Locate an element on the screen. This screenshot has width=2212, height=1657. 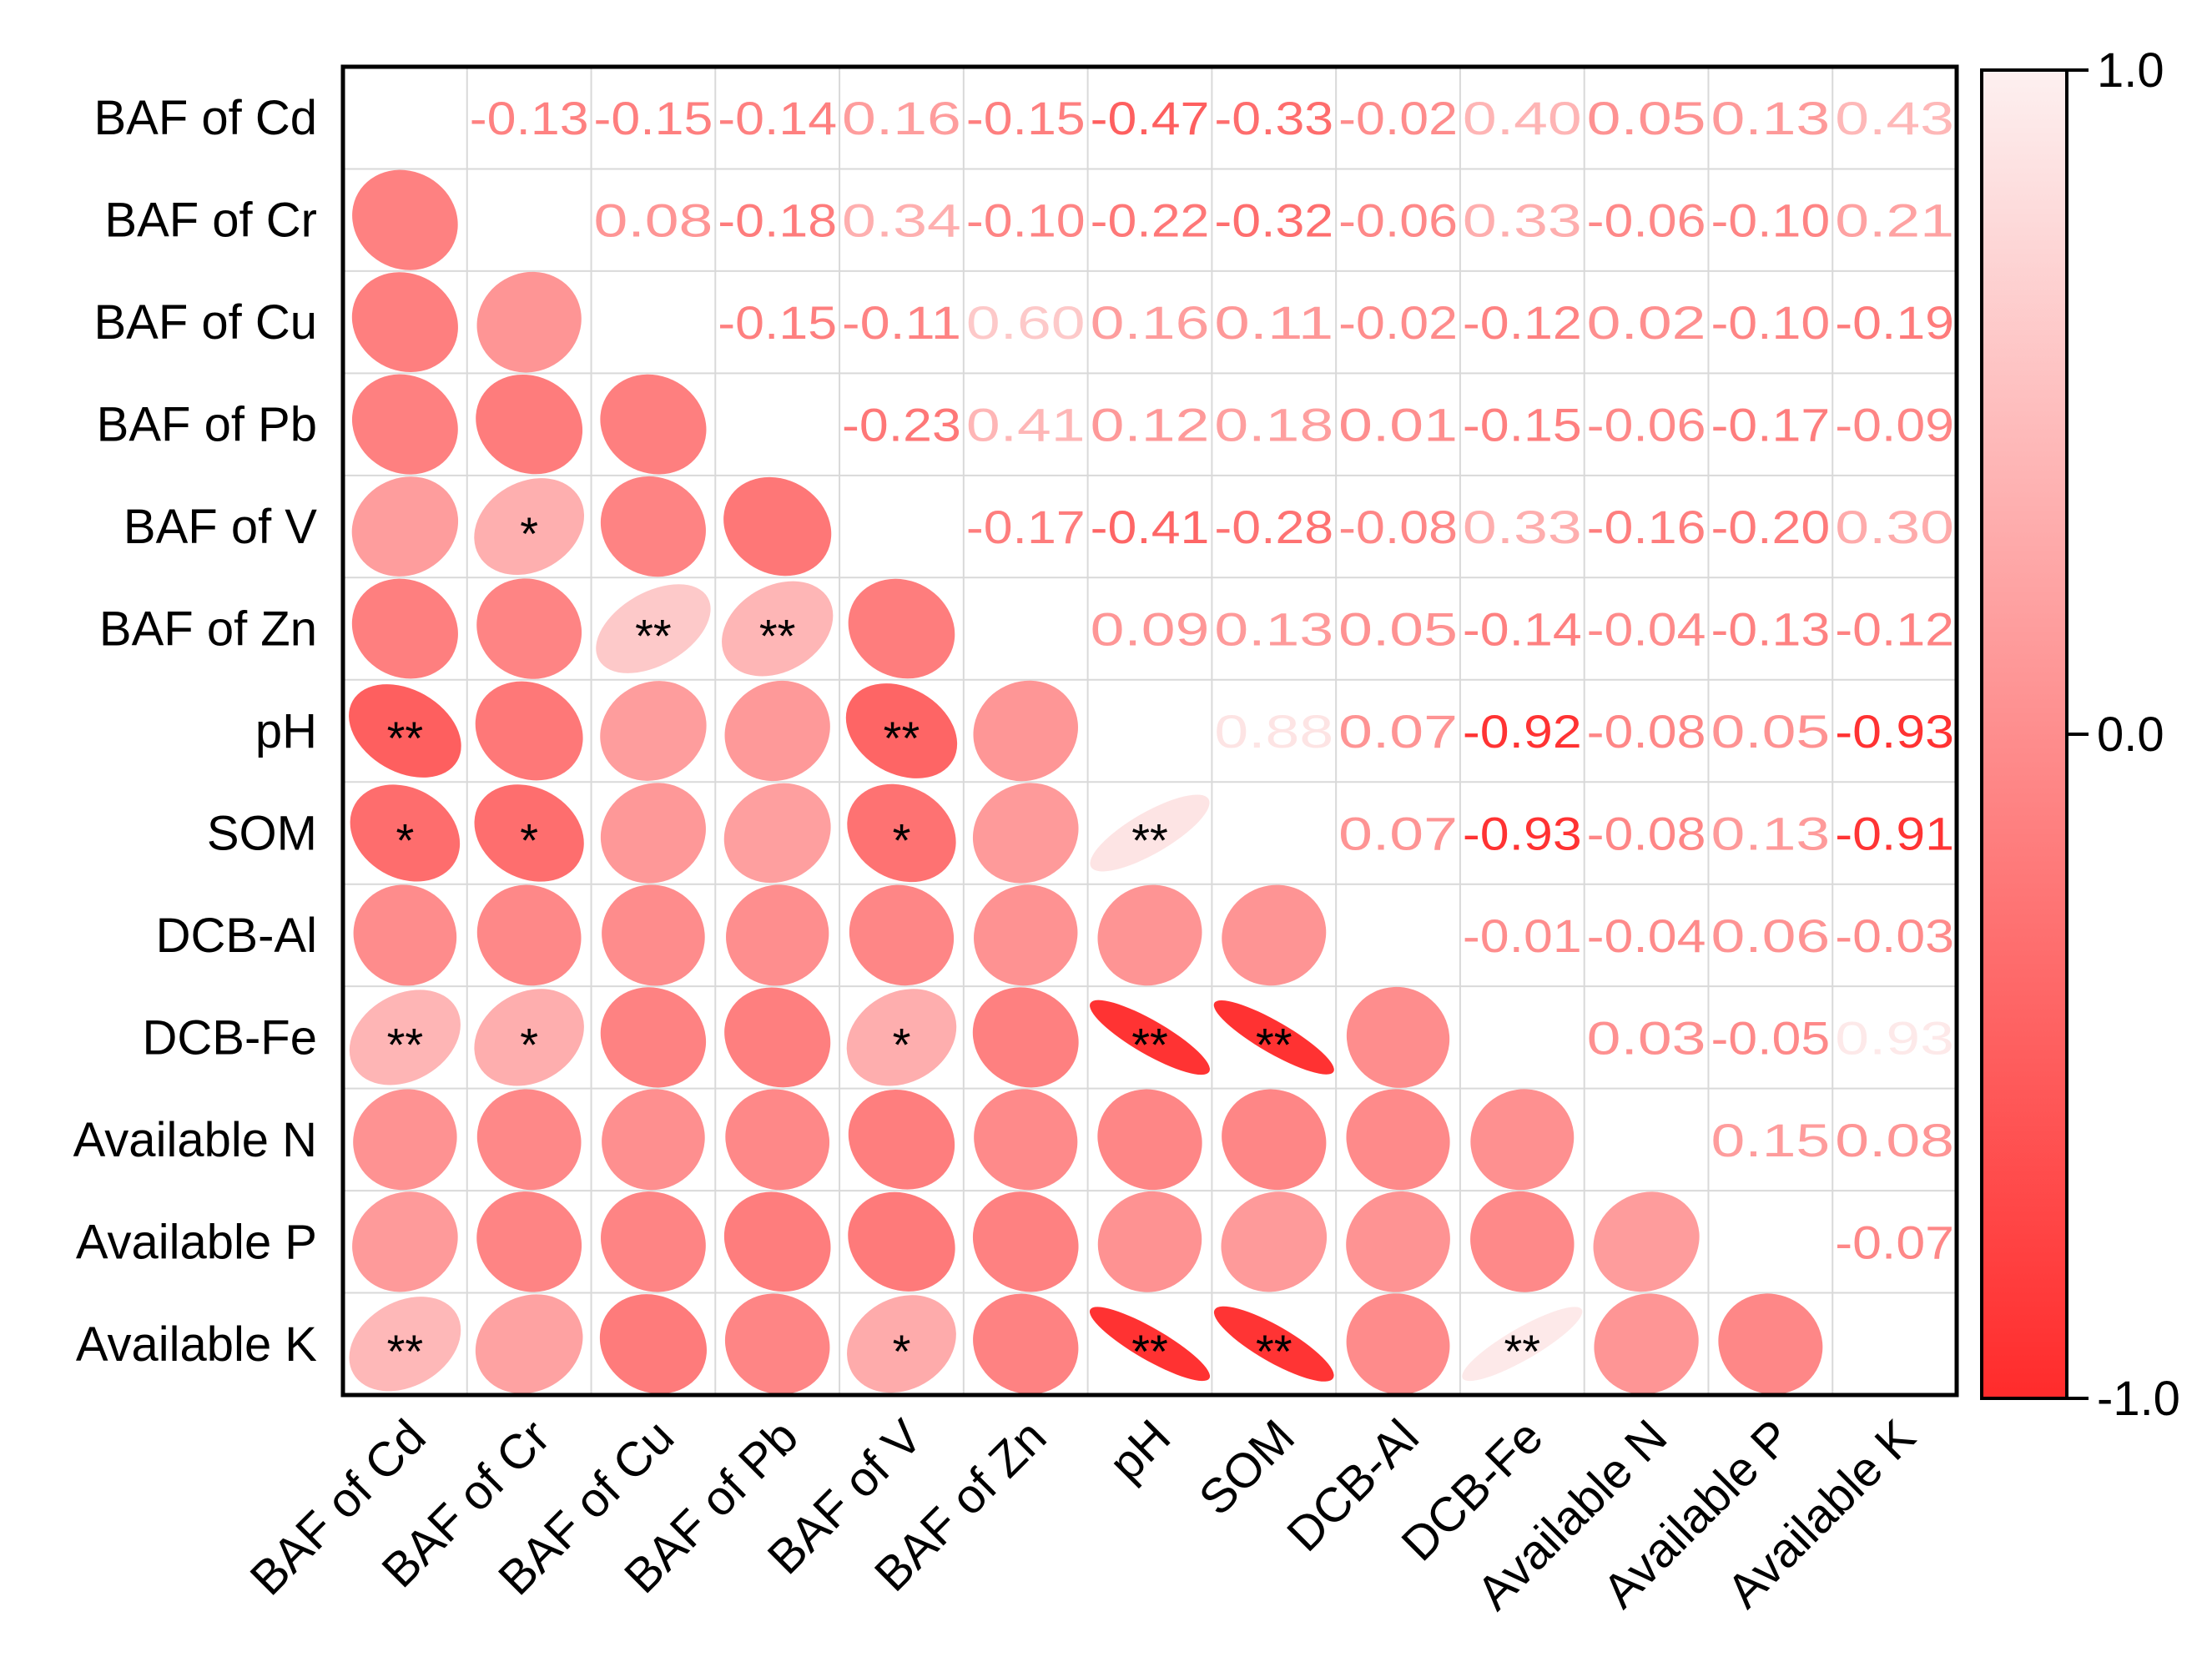
y-tick-label: Available K is located at coordinates (196, 1344).